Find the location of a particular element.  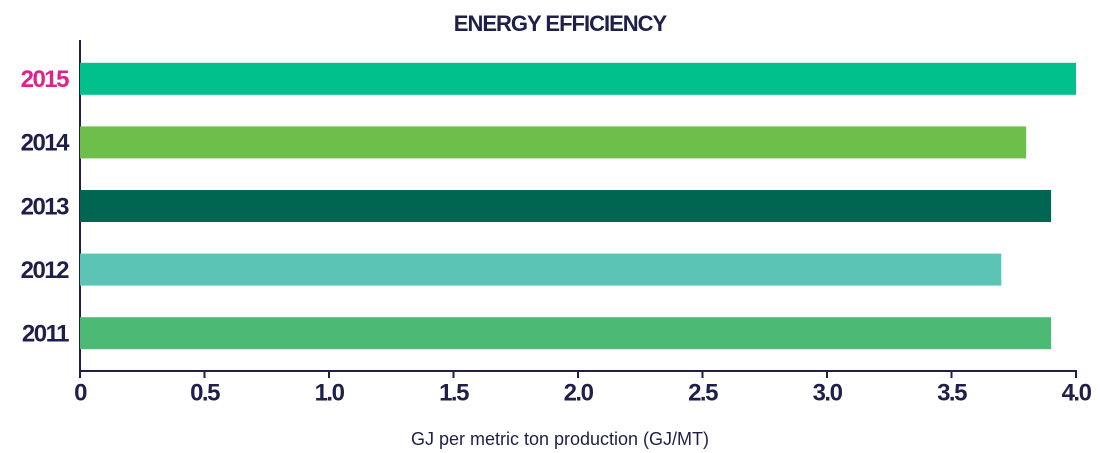

y-tick-label: 2011 is located at coordinates (45, 334).